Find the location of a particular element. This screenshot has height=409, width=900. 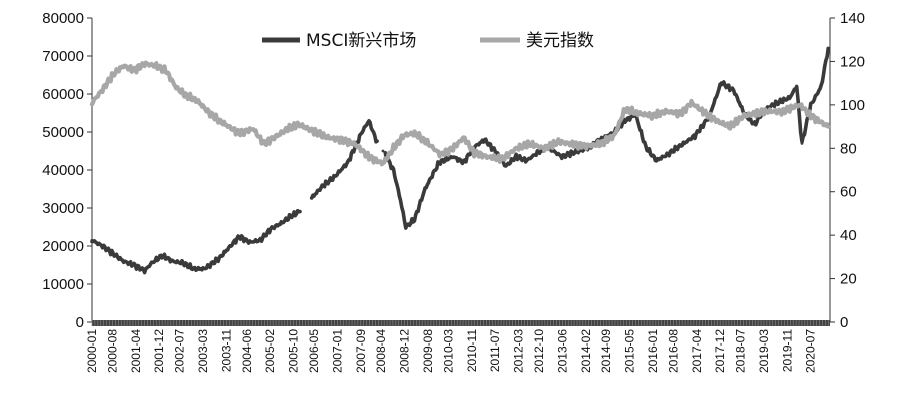

x-tick-label: 2007-09 is located at coordinates (361, 351).